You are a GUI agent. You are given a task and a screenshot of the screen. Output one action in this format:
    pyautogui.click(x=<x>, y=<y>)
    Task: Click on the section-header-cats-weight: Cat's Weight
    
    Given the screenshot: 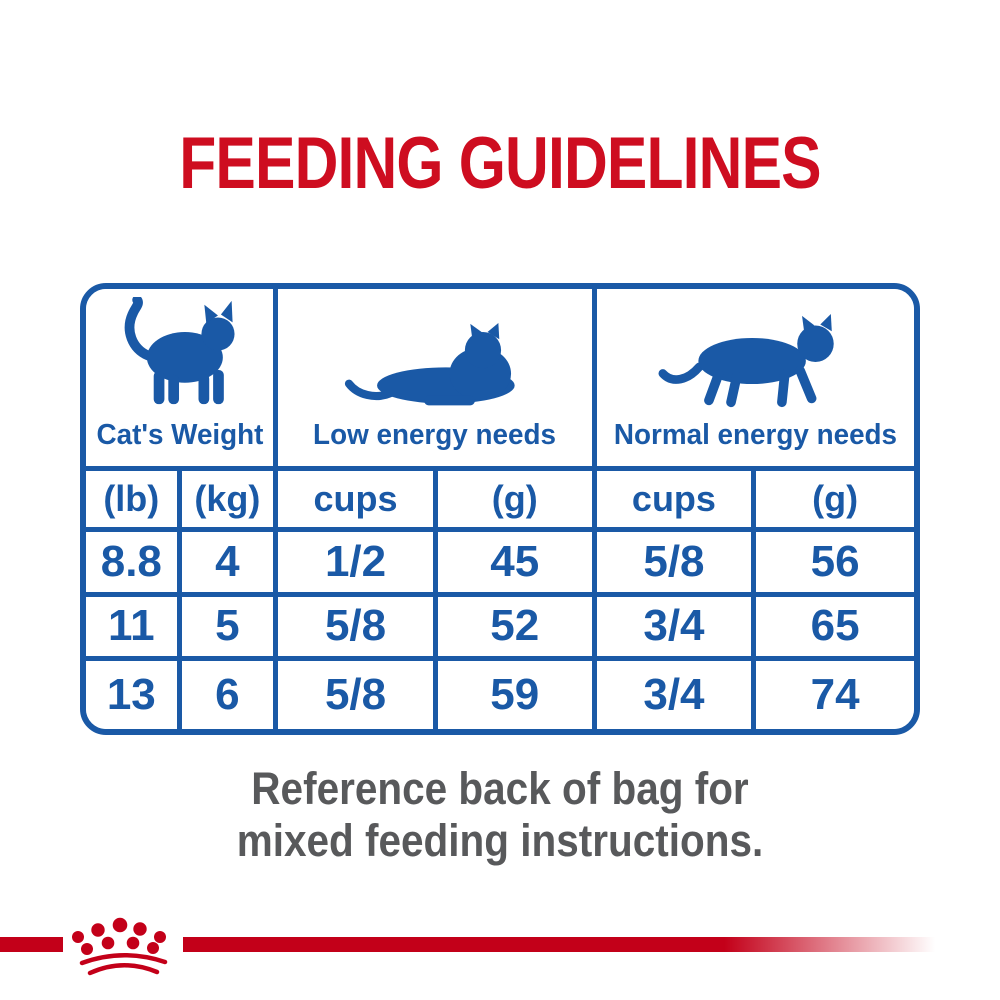 What is the action you would take?
    pyautogui.click(x=182, y=380)
    